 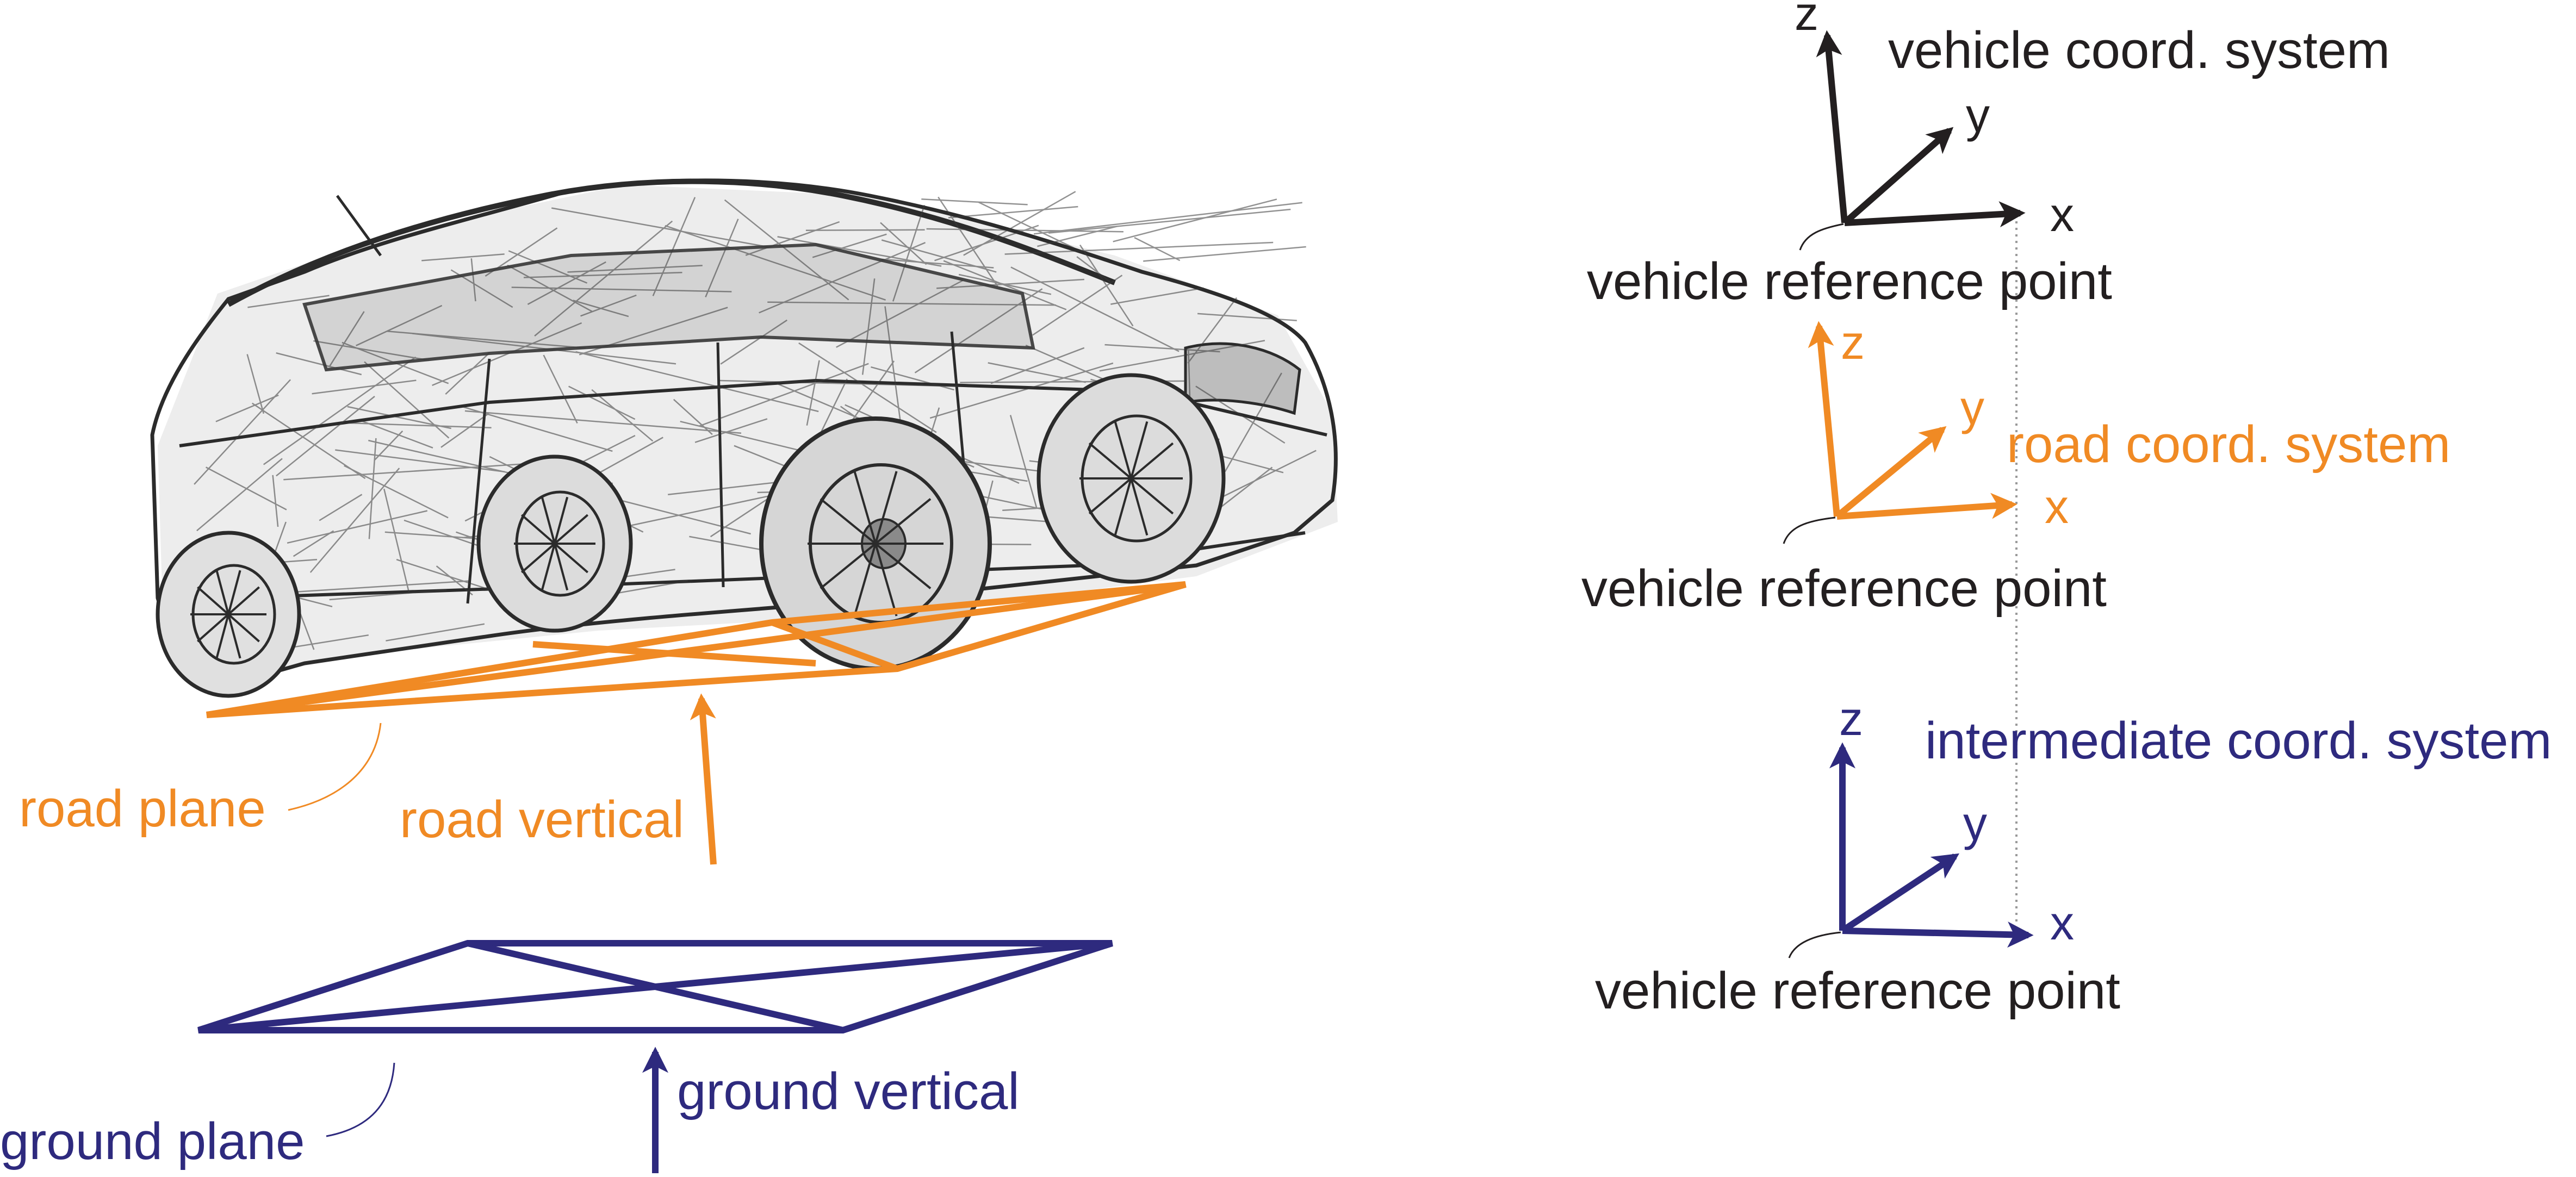 What do you see at coordinates (542, 819) in the screenshot?
I see `road-vertical-label: road vertical` at bounding box center [542, 819].